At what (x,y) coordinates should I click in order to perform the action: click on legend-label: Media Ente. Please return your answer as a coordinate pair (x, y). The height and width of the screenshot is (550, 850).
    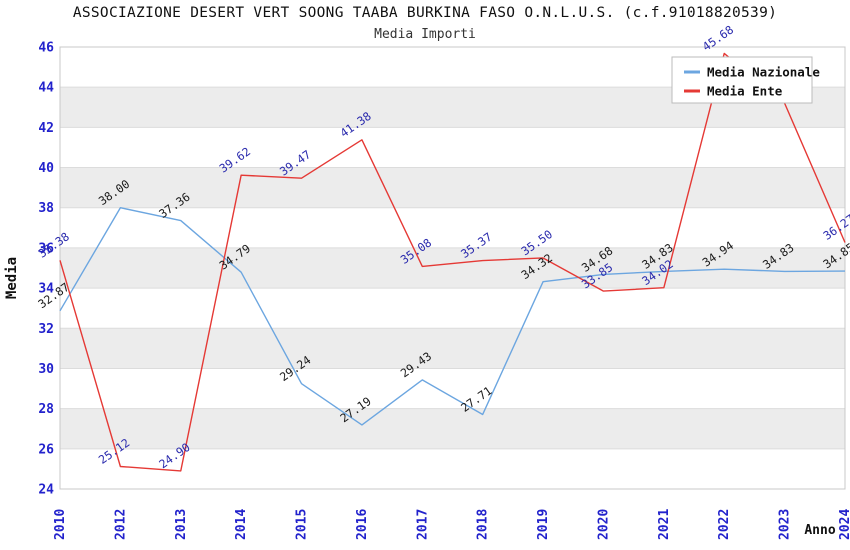
    Looking at the image, I should click on (745, 91).